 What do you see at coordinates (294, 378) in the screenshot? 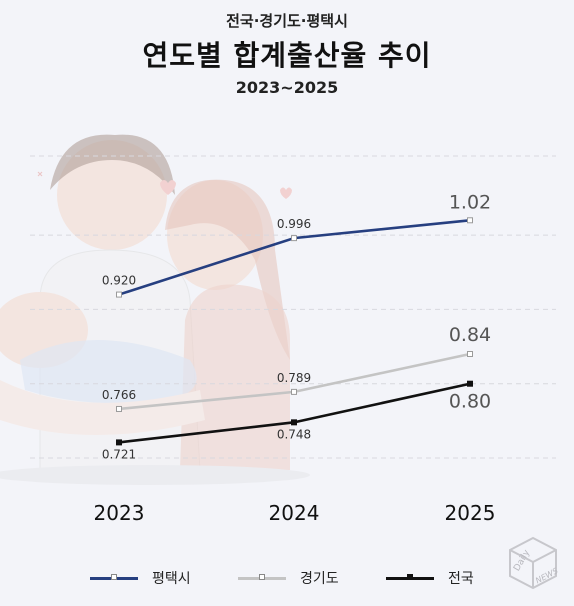
I see `data-label: 0.789` at bounding box center [294, 378].